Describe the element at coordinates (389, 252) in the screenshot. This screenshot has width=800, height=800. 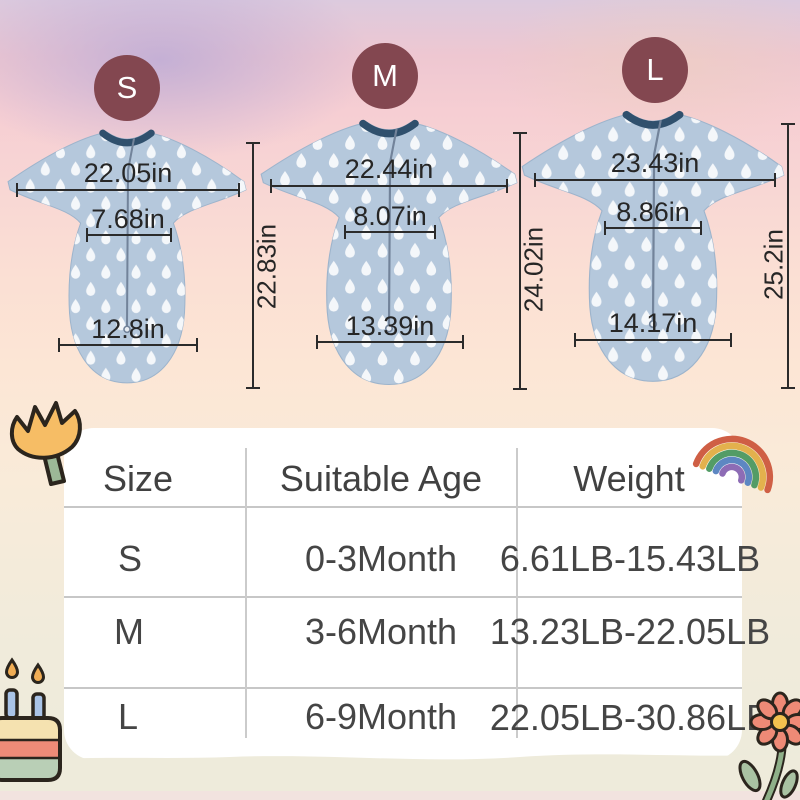
I see `sleep-sack-m` at that location.